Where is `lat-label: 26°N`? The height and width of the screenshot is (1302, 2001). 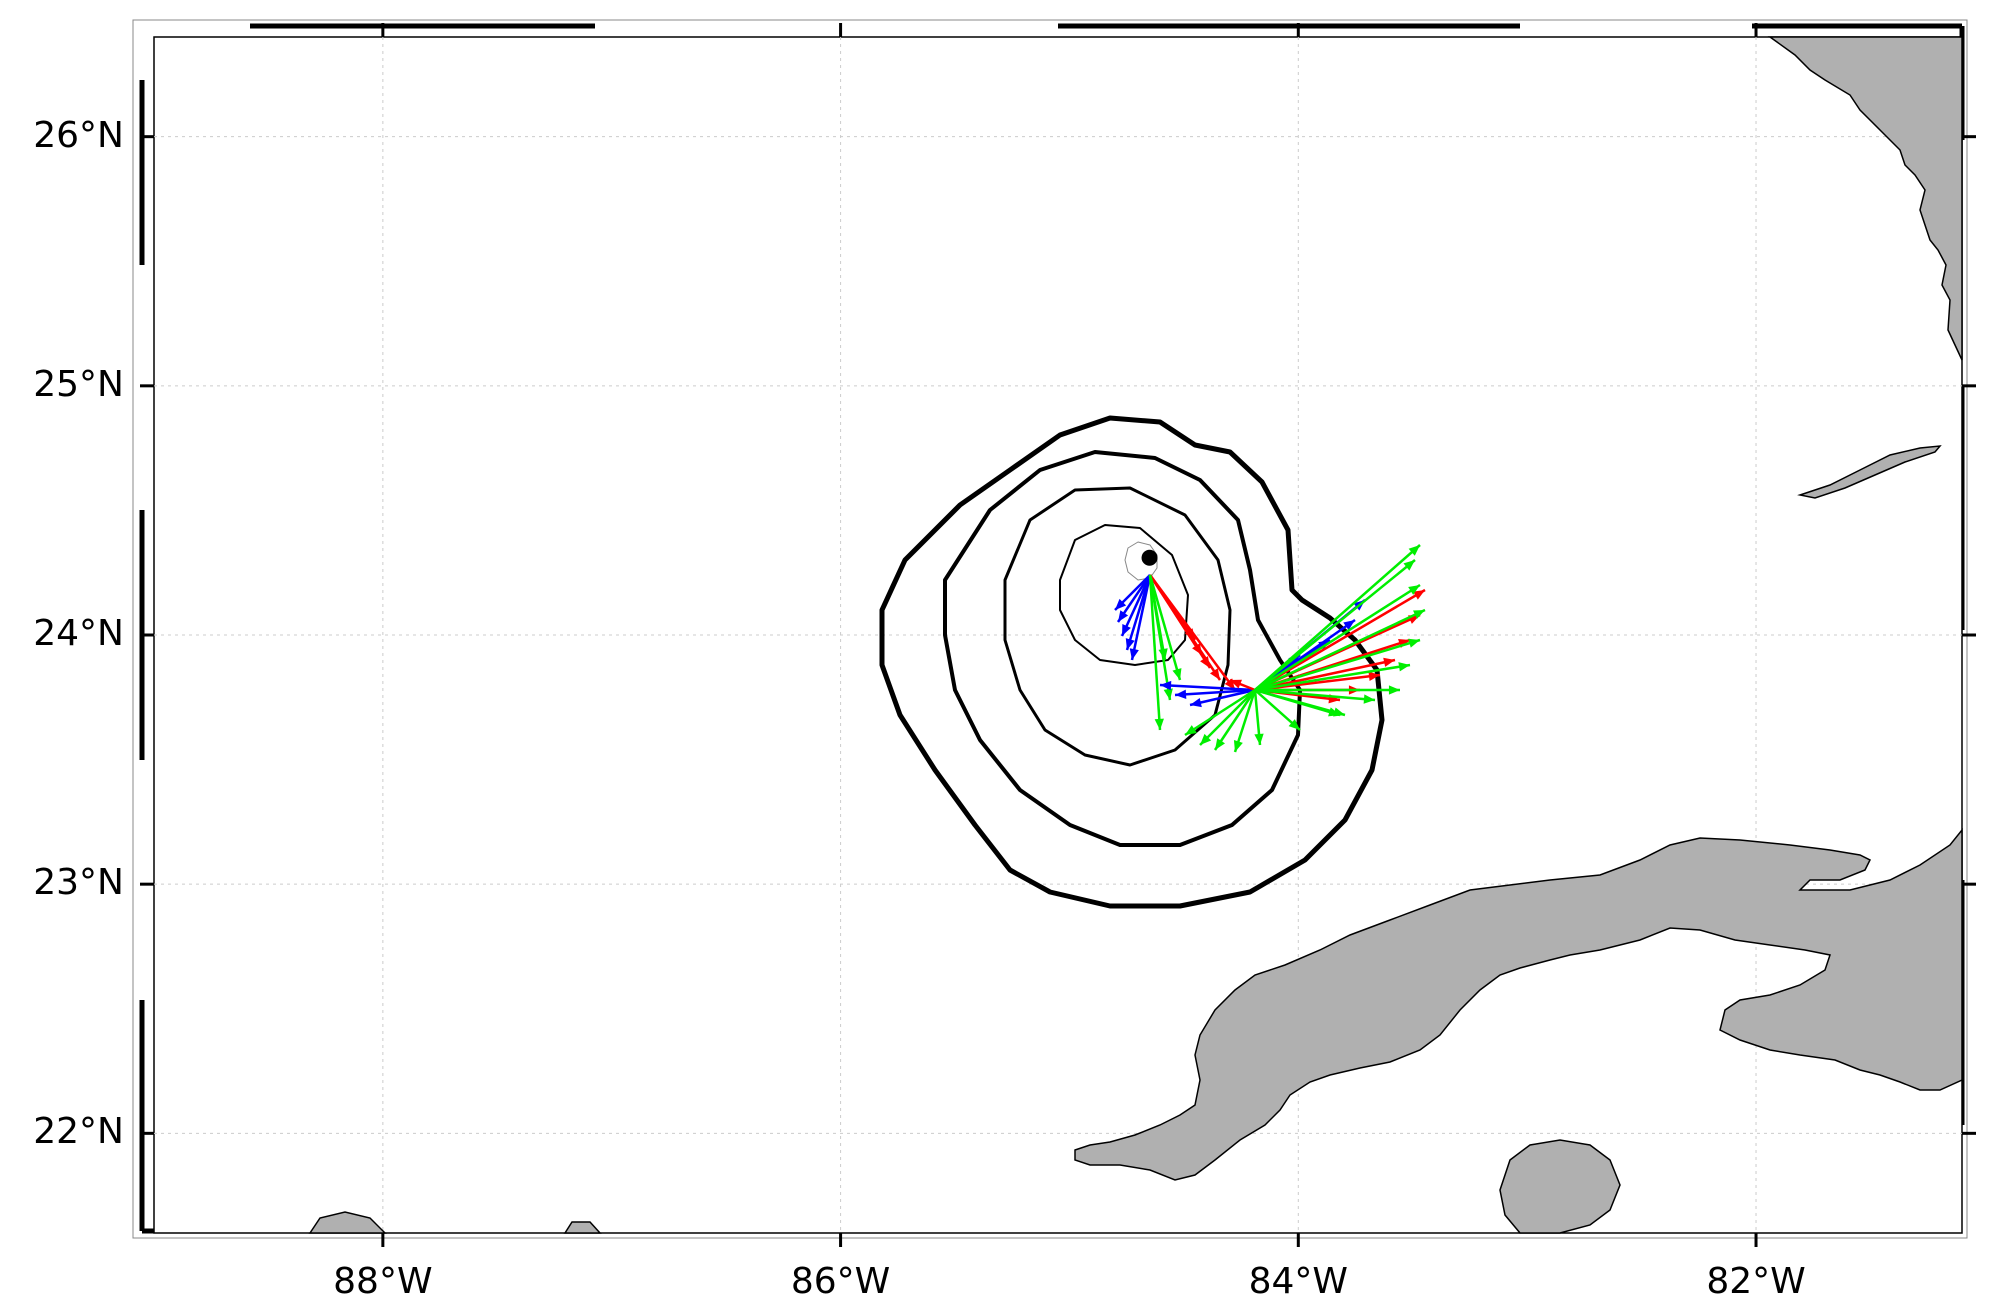 lat-label: 26°N is located at coordinates (78, 135).